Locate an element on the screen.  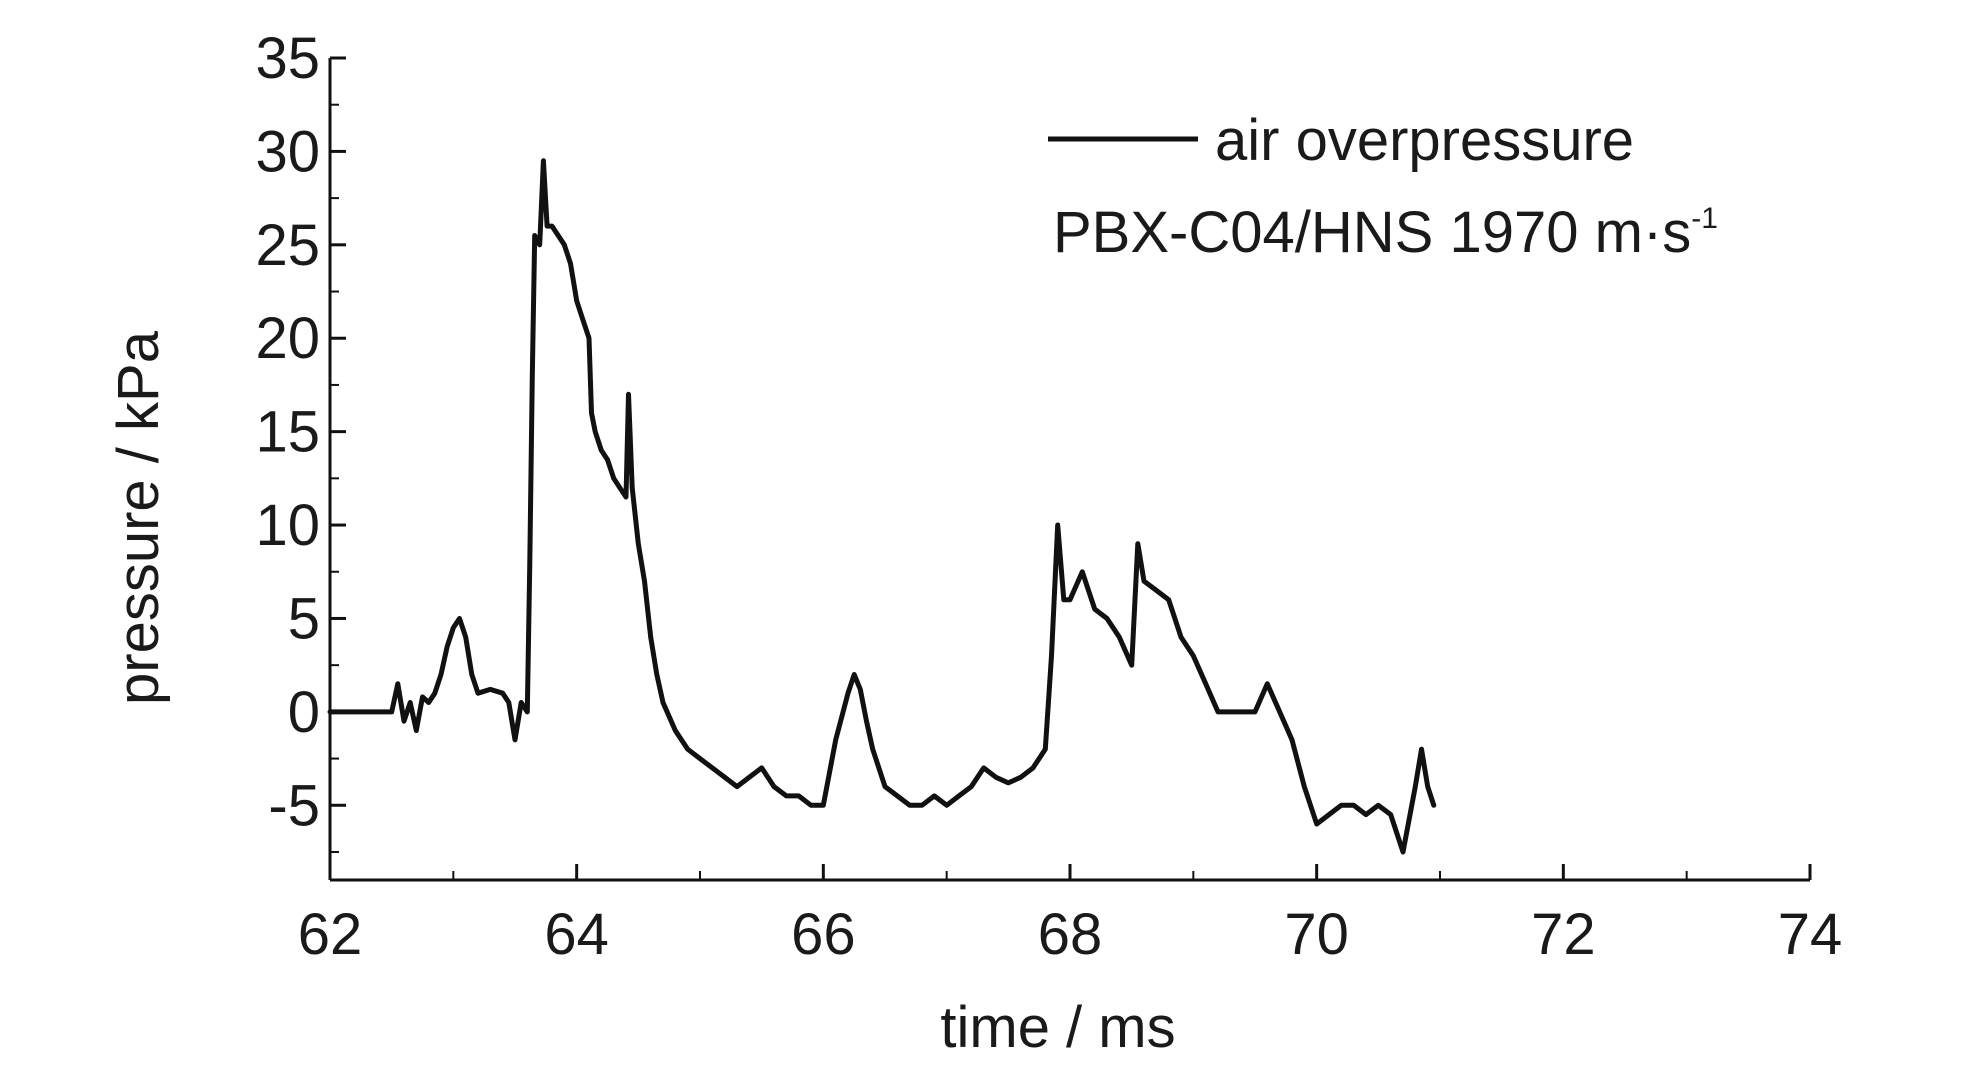
y-tick-label: 35 is located at coordinates (287, 58).